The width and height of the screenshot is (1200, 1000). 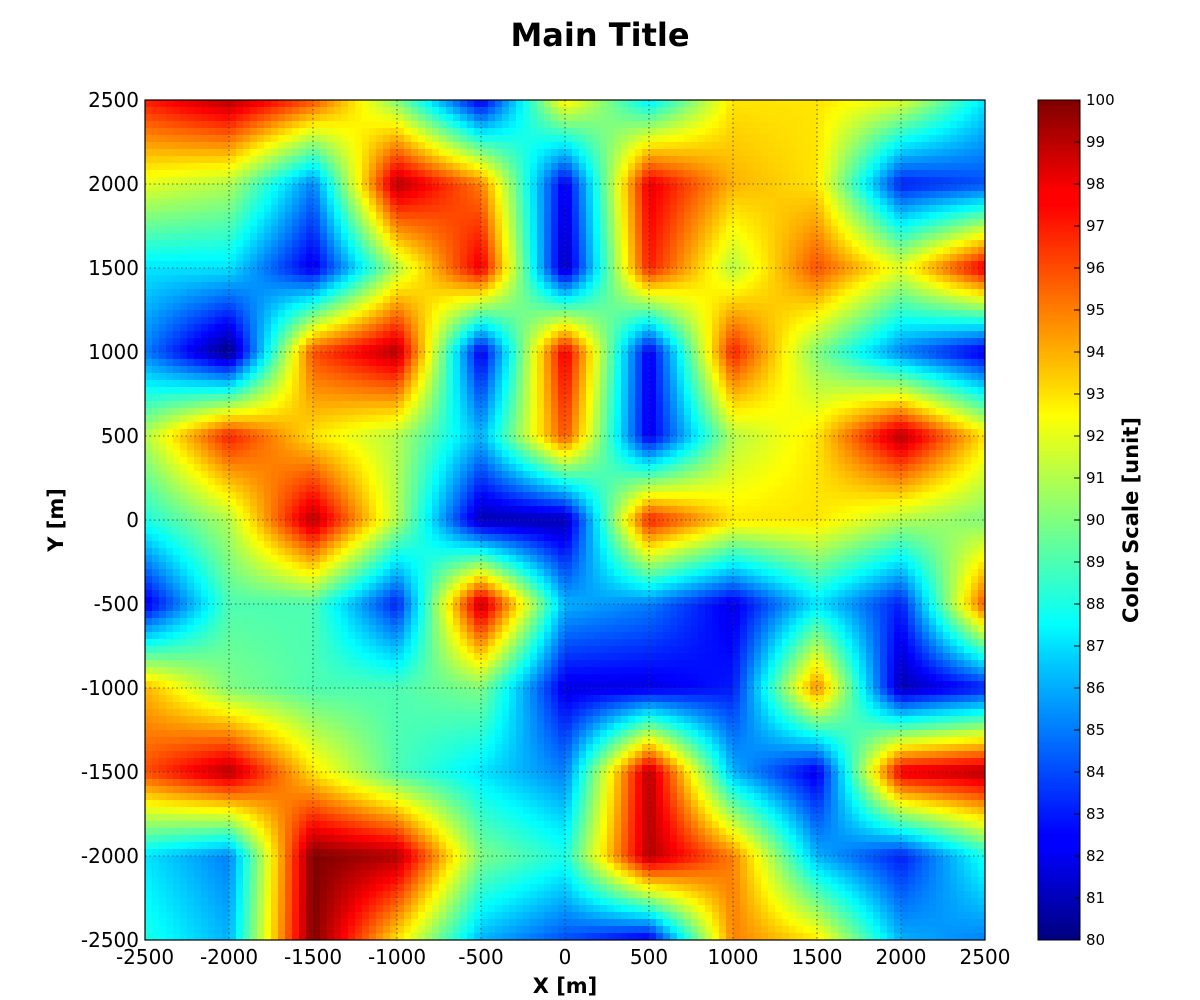 I want to click on colorbar-tick-label: 86, so click(x=1095, y=688).